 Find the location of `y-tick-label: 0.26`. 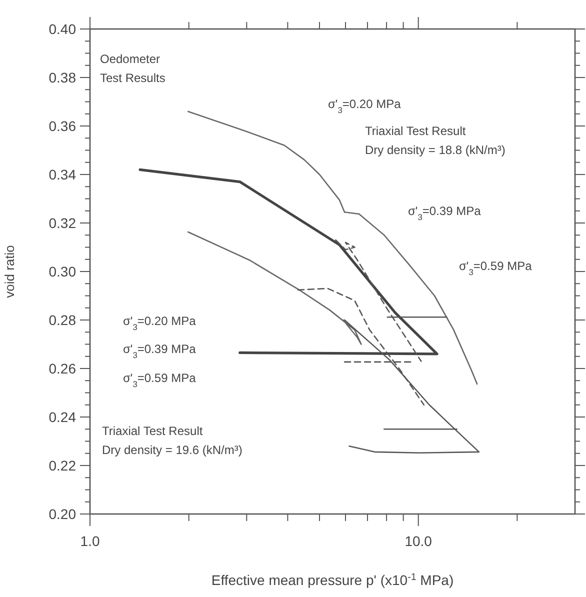

y-tick-label: 0.26 is located at coordinates (62, 368).